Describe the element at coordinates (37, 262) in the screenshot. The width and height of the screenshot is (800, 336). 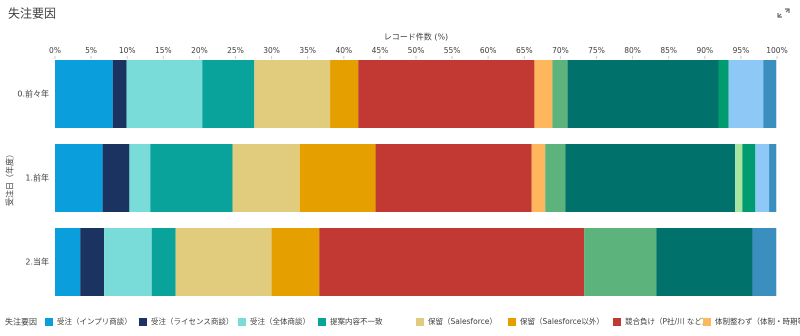
I see `y-tick-label: 2.当年` at that location.